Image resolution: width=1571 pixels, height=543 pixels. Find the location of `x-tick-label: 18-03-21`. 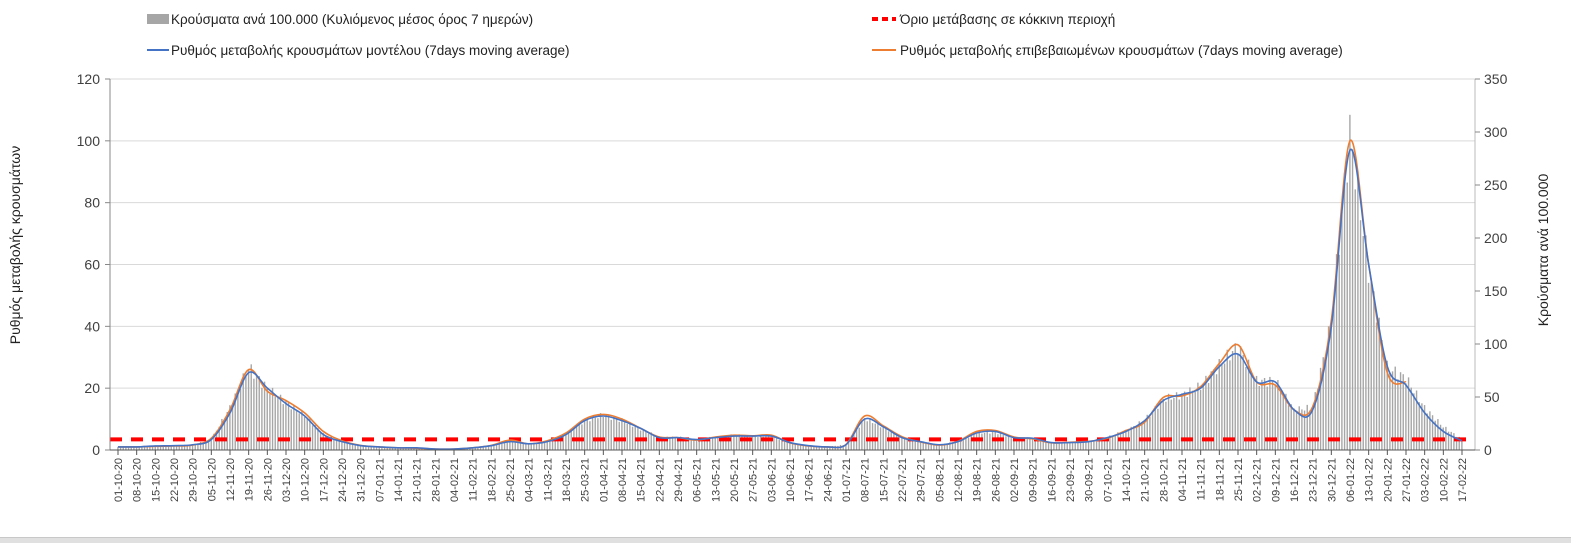

x-tick-label: 18-03-21 is located at coordinates (567, 480).